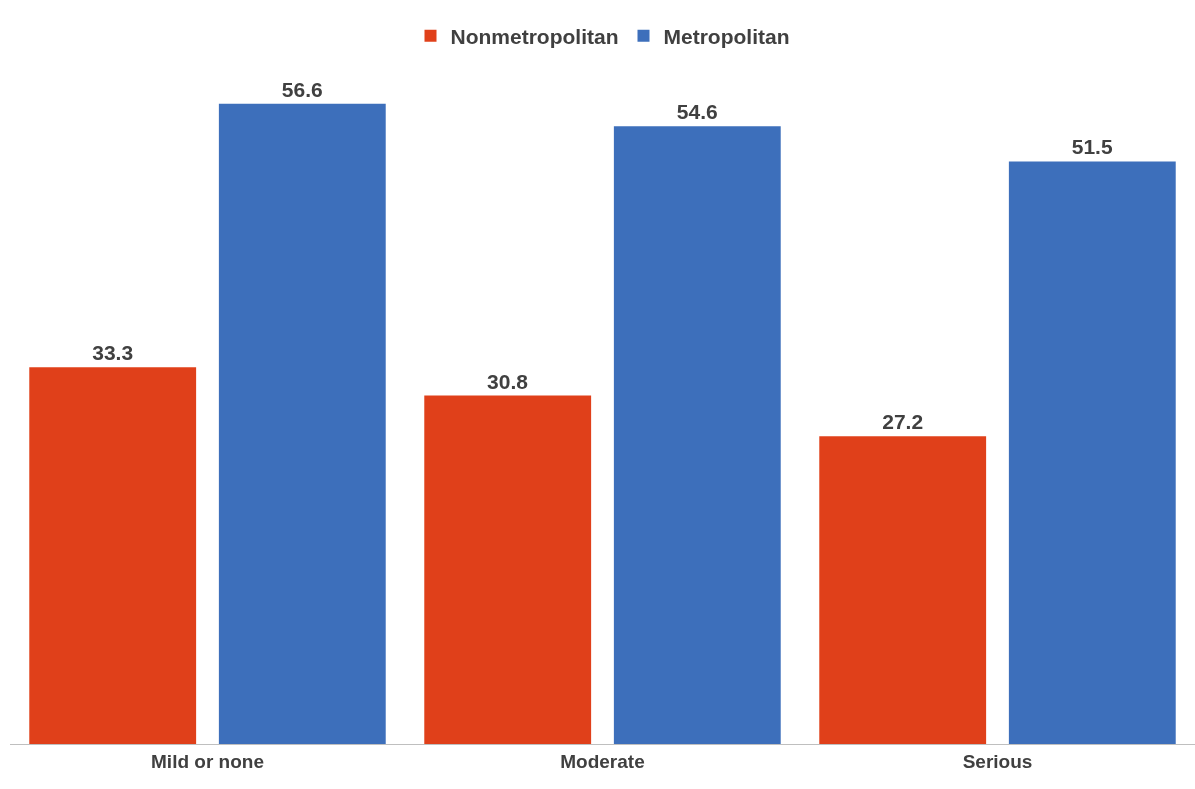 The width and height of the screenshot is (1195, 789). I want to click on data-label: 54.6, so click(697, 112).